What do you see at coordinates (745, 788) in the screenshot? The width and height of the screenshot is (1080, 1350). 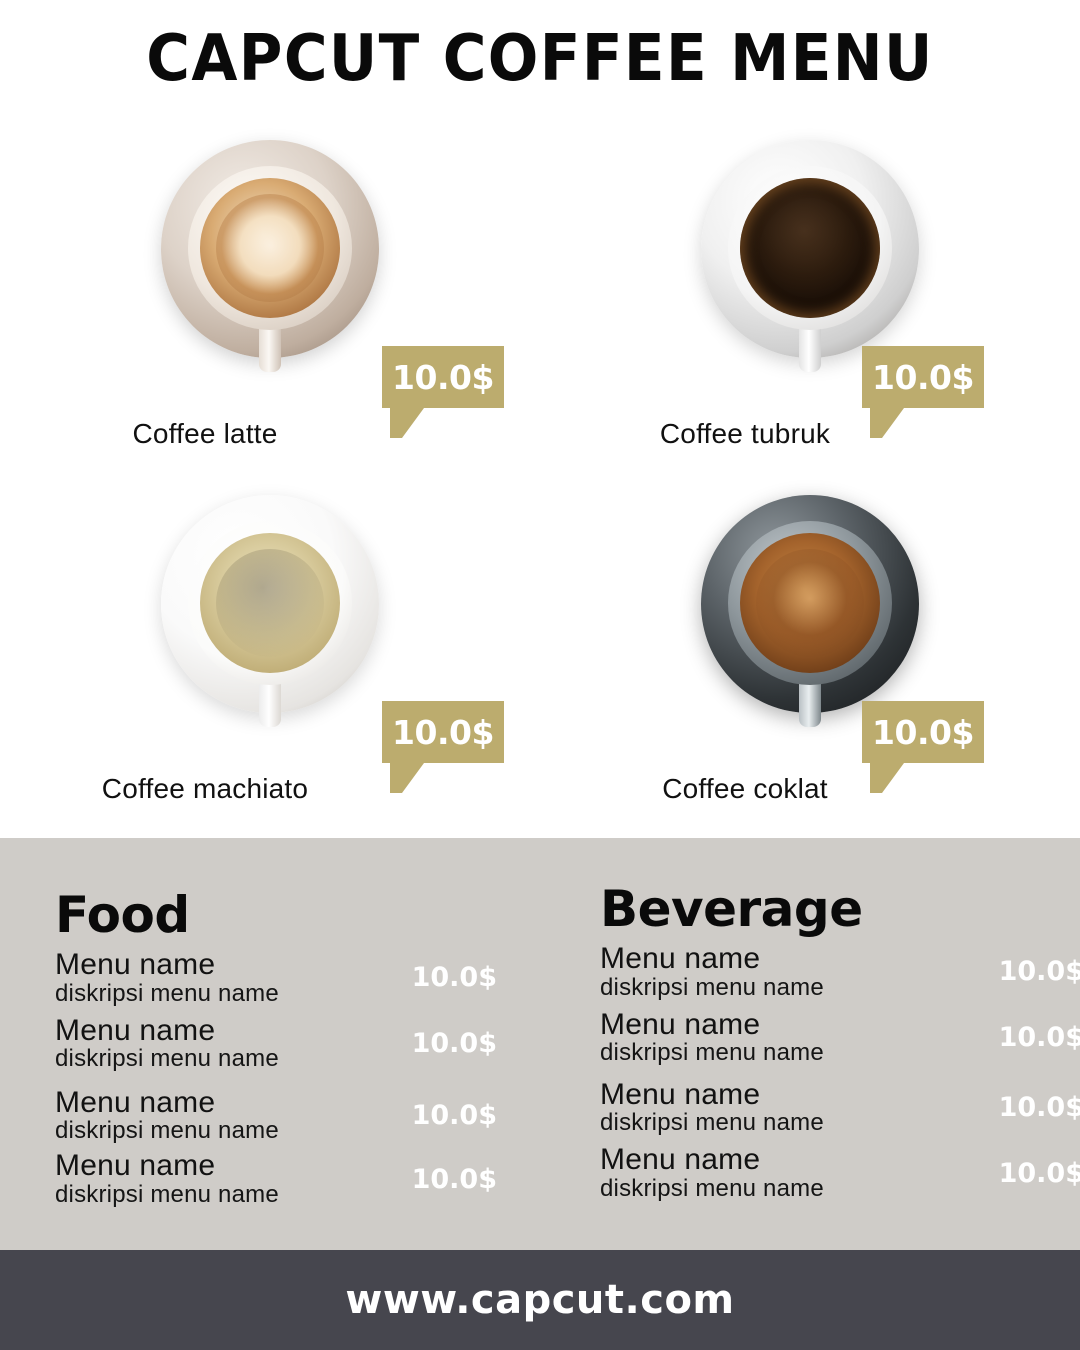 I see `coffee-name-label: Coffee coklat` at bounding box center [745, 788].